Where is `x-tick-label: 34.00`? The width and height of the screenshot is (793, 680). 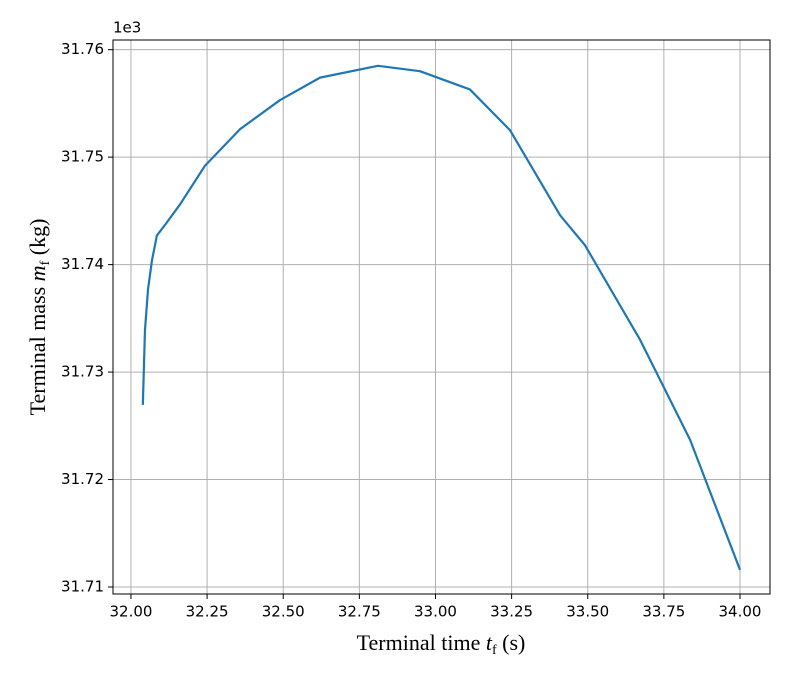
x-tick-label: 34.00 is located at coordinates (740, 612).